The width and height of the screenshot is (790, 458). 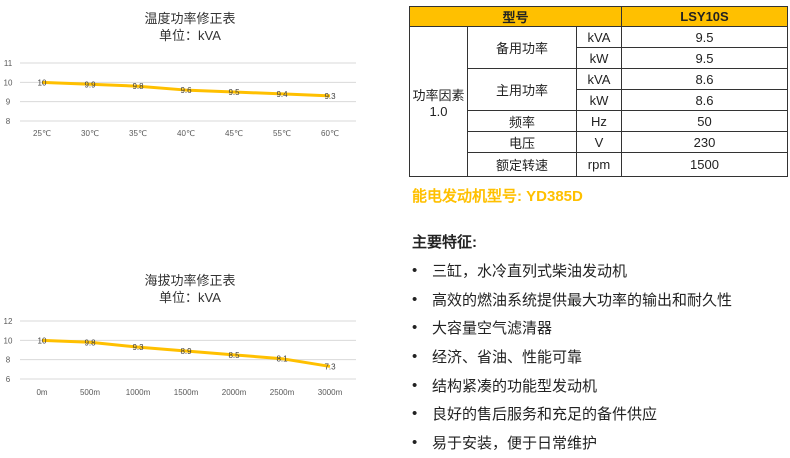 What do you see at coordinates (8, 321) in the screenshot?
I see `y-tick-label: 12` at bounding box center [8, 321].